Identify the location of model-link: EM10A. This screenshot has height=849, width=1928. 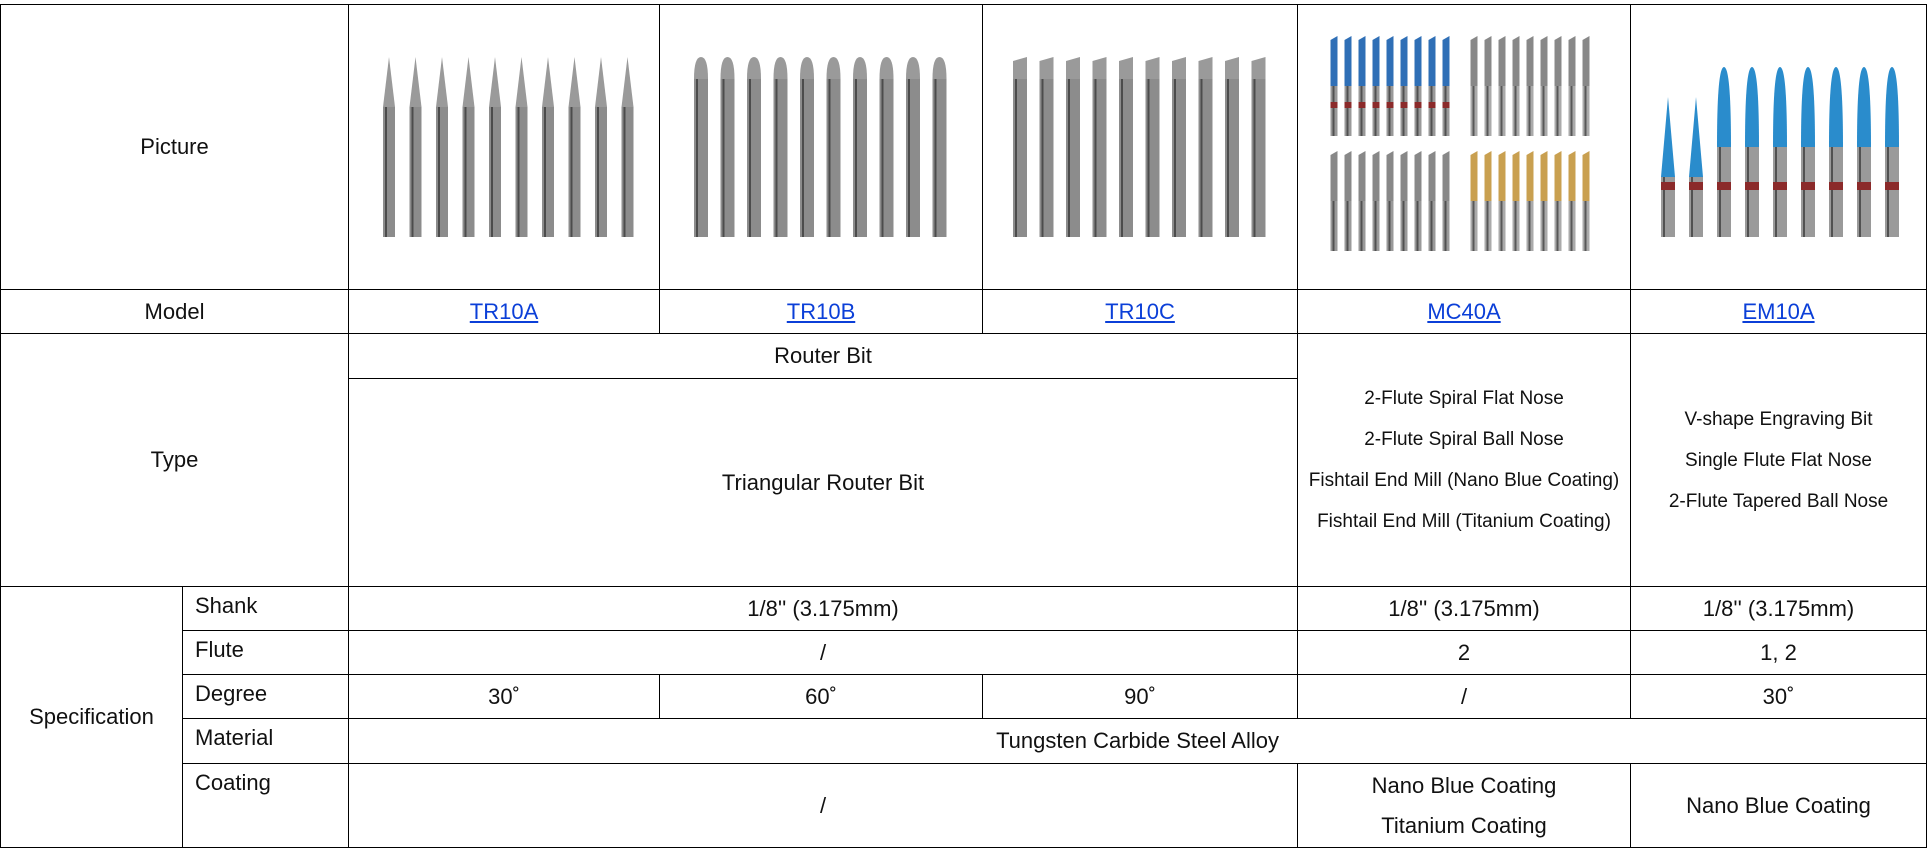
(1778, 311).